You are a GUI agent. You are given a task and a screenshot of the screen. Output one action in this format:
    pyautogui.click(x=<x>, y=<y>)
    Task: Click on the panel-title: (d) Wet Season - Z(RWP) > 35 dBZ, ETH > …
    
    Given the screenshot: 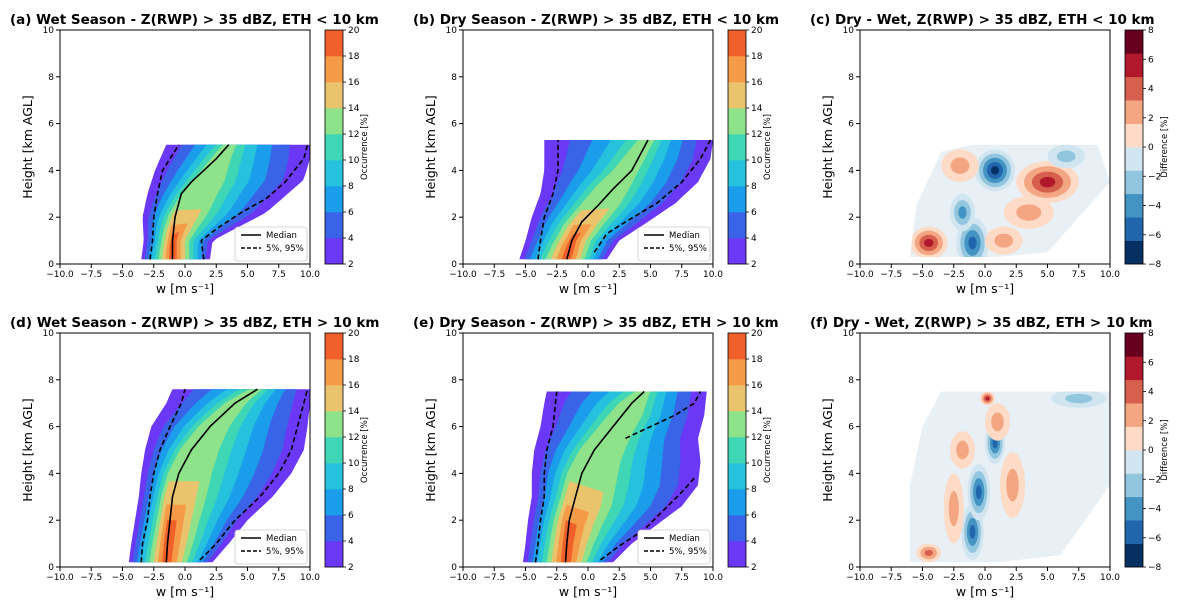 What is the action you would take?
    pyautogui.click(x=194, y=323)
    